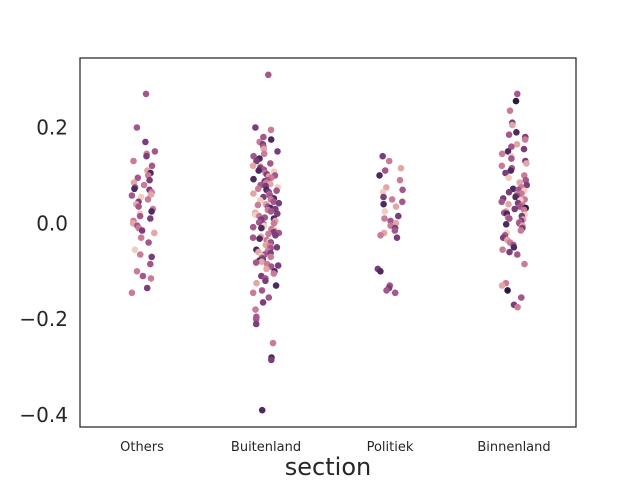 The width and height of the screenshot is (640, 480). What do you see at coordinates (390, 447) in the screenshot?
I see `x-tick-label: Politiek` at bounding box center [390, 447].